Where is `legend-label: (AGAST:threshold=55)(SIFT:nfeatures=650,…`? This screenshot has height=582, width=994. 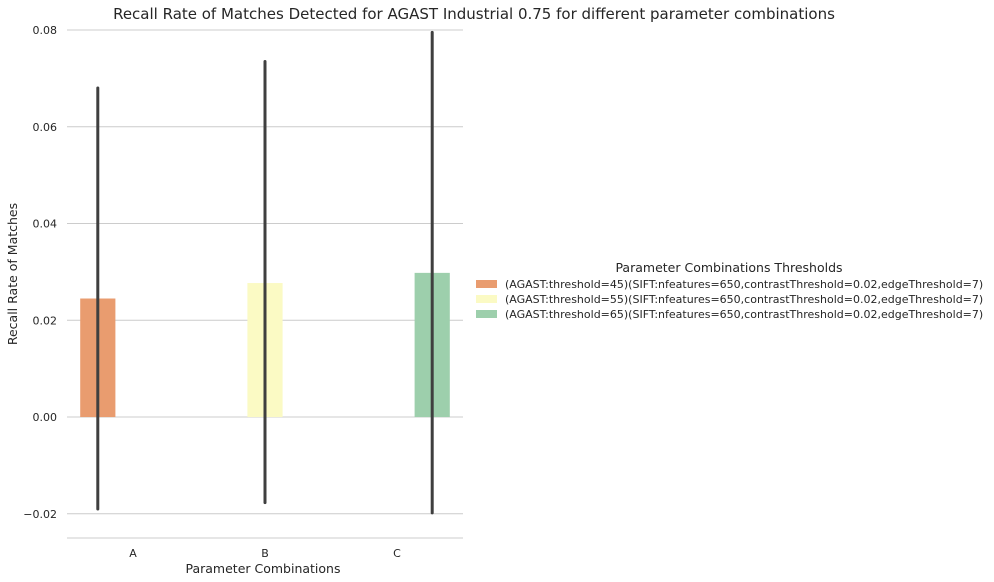
legend-label: (AGAST:threshold=55)(SIFT:nfeatures=650,… is located at coordinates (744, 299).